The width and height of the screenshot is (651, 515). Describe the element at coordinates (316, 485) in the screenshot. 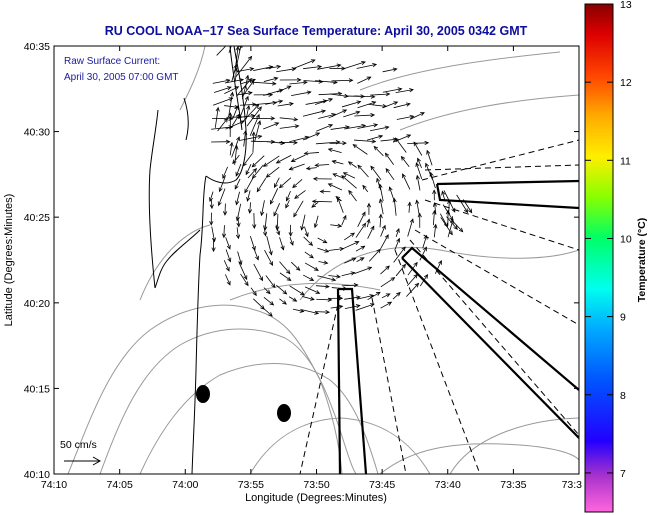

I see `x-tick-label: 73:50` at that location.